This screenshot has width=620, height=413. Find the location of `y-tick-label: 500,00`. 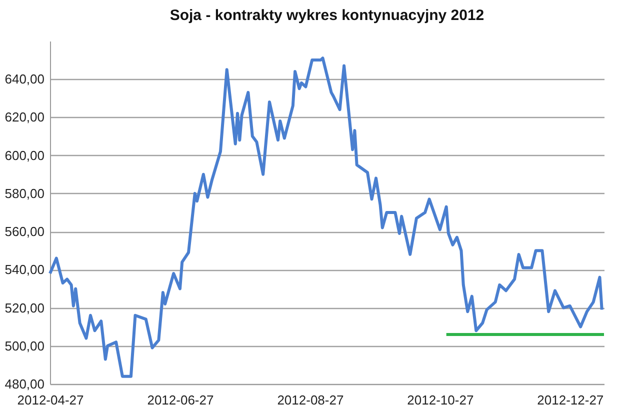

y-tick-label: 500,00 is located at coordinates (24, 346).